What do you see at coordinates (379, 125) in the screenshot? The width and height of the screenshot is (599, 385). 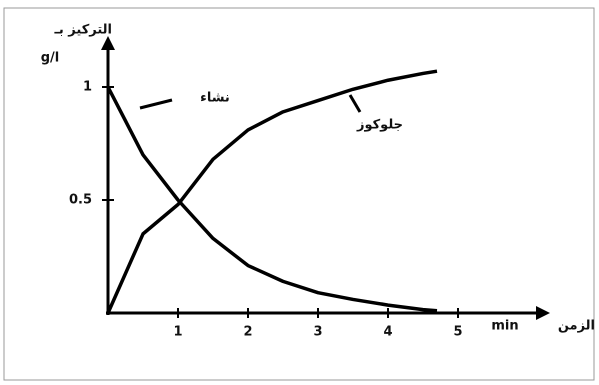 I see `legend-label: جلوكوز` at bounding box center [379, 125].